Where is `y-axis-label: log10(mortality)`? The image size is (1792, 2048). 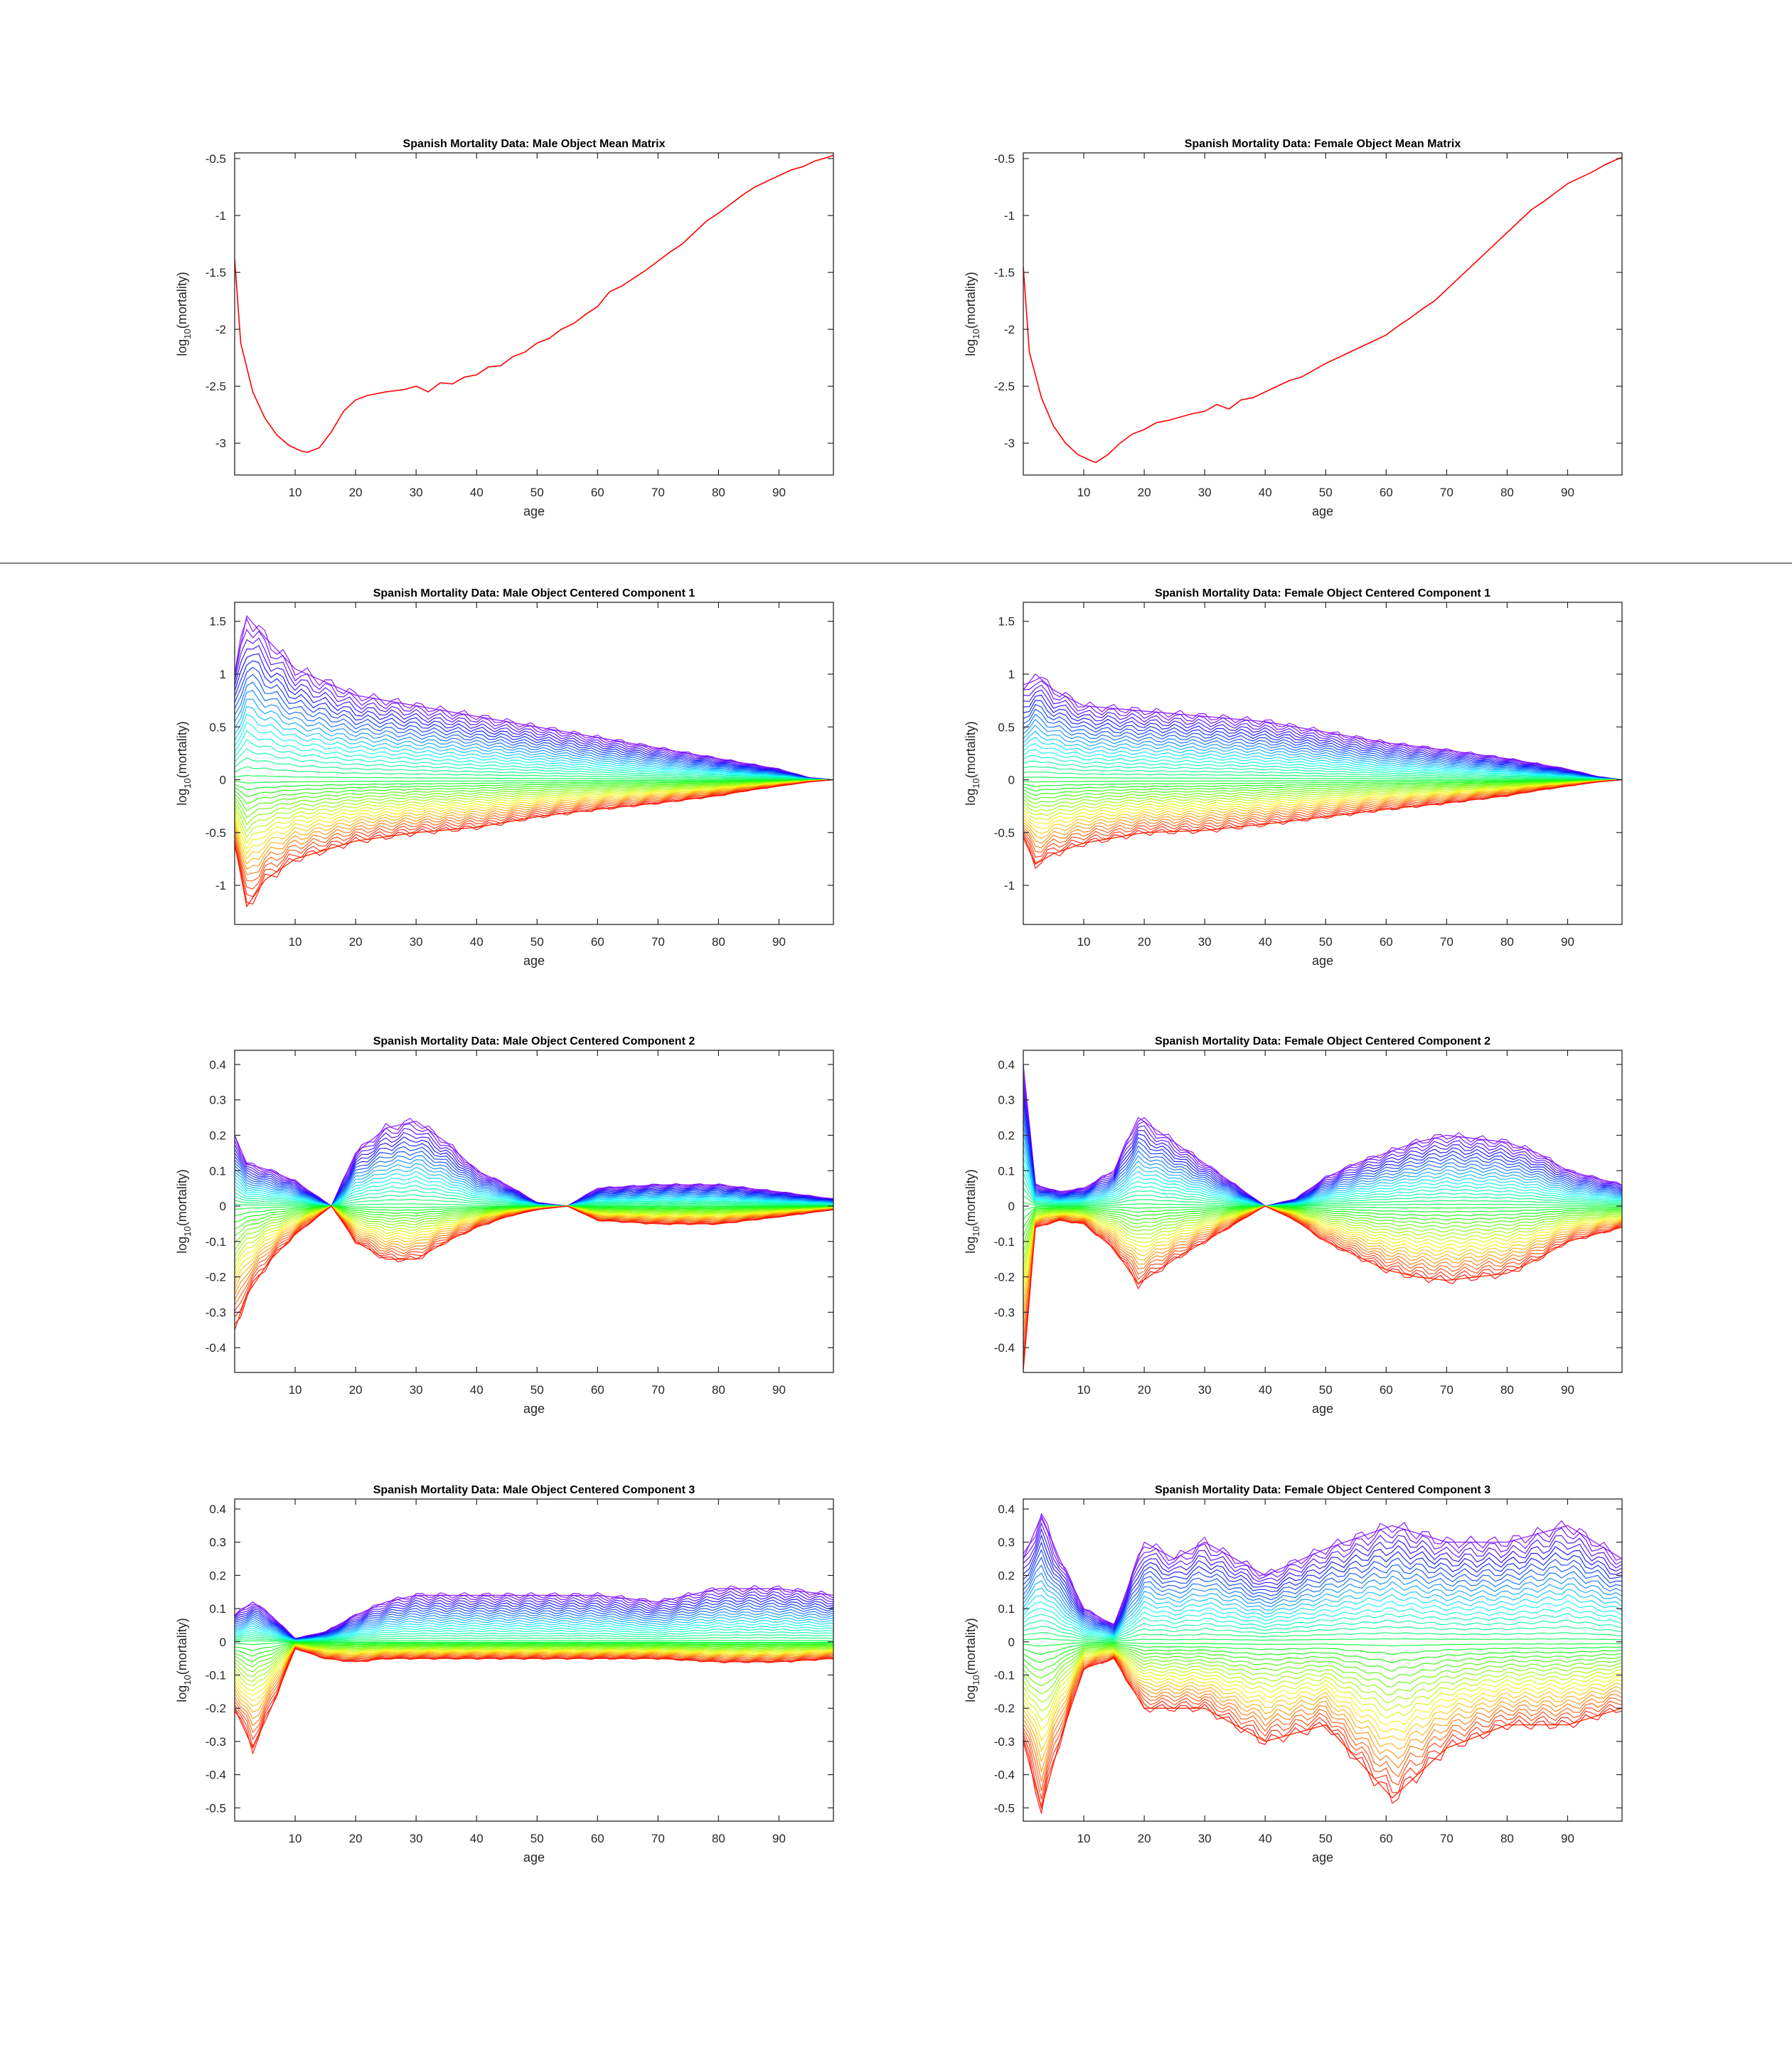 y-axis-label: log10(mortality) is located at coordinates (184, 1660).